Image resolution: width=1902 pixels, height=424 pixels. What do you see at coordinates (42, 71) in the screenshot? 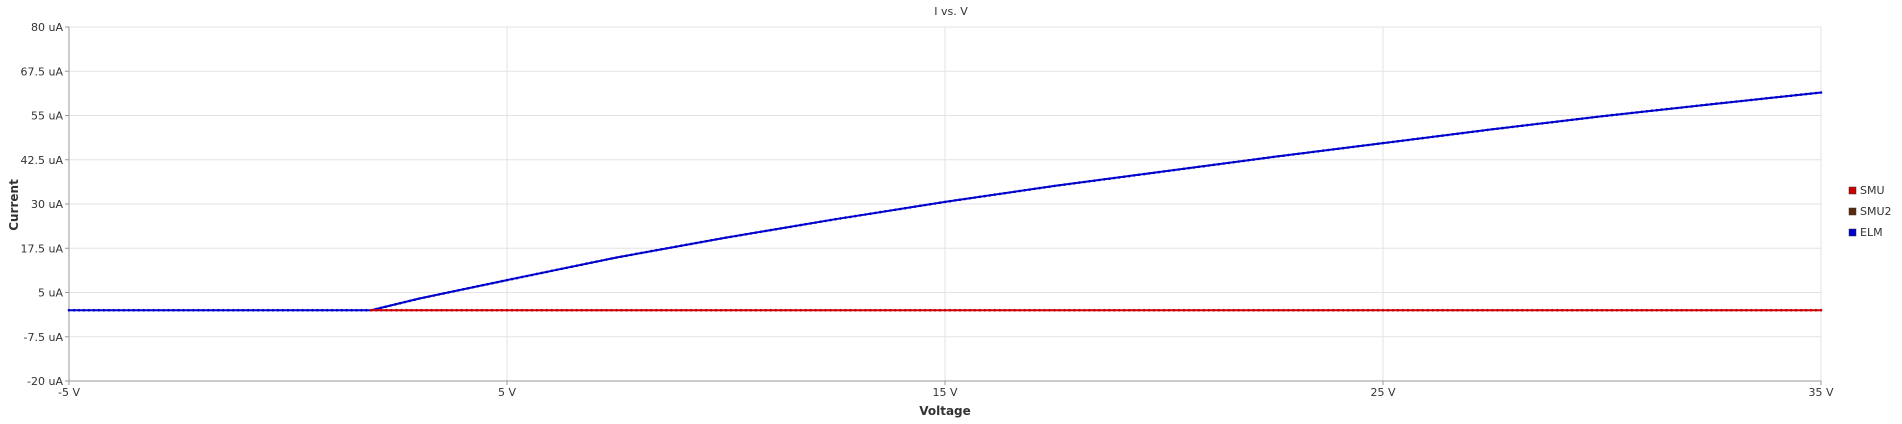
I see `y-tick-label: 67.5 uA` at bounding box center [42, 71].